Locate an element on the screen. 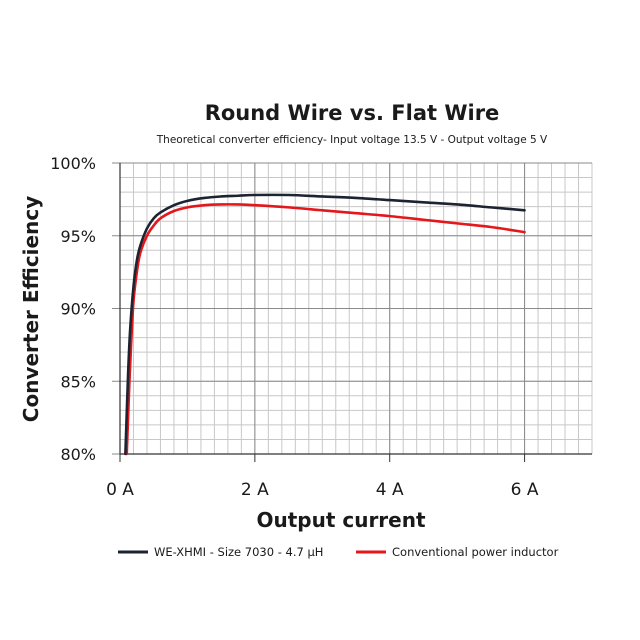 The width and height of the screenshot is (640, 640). x-tick-label: 4 A is located at coordinates (390, 490).